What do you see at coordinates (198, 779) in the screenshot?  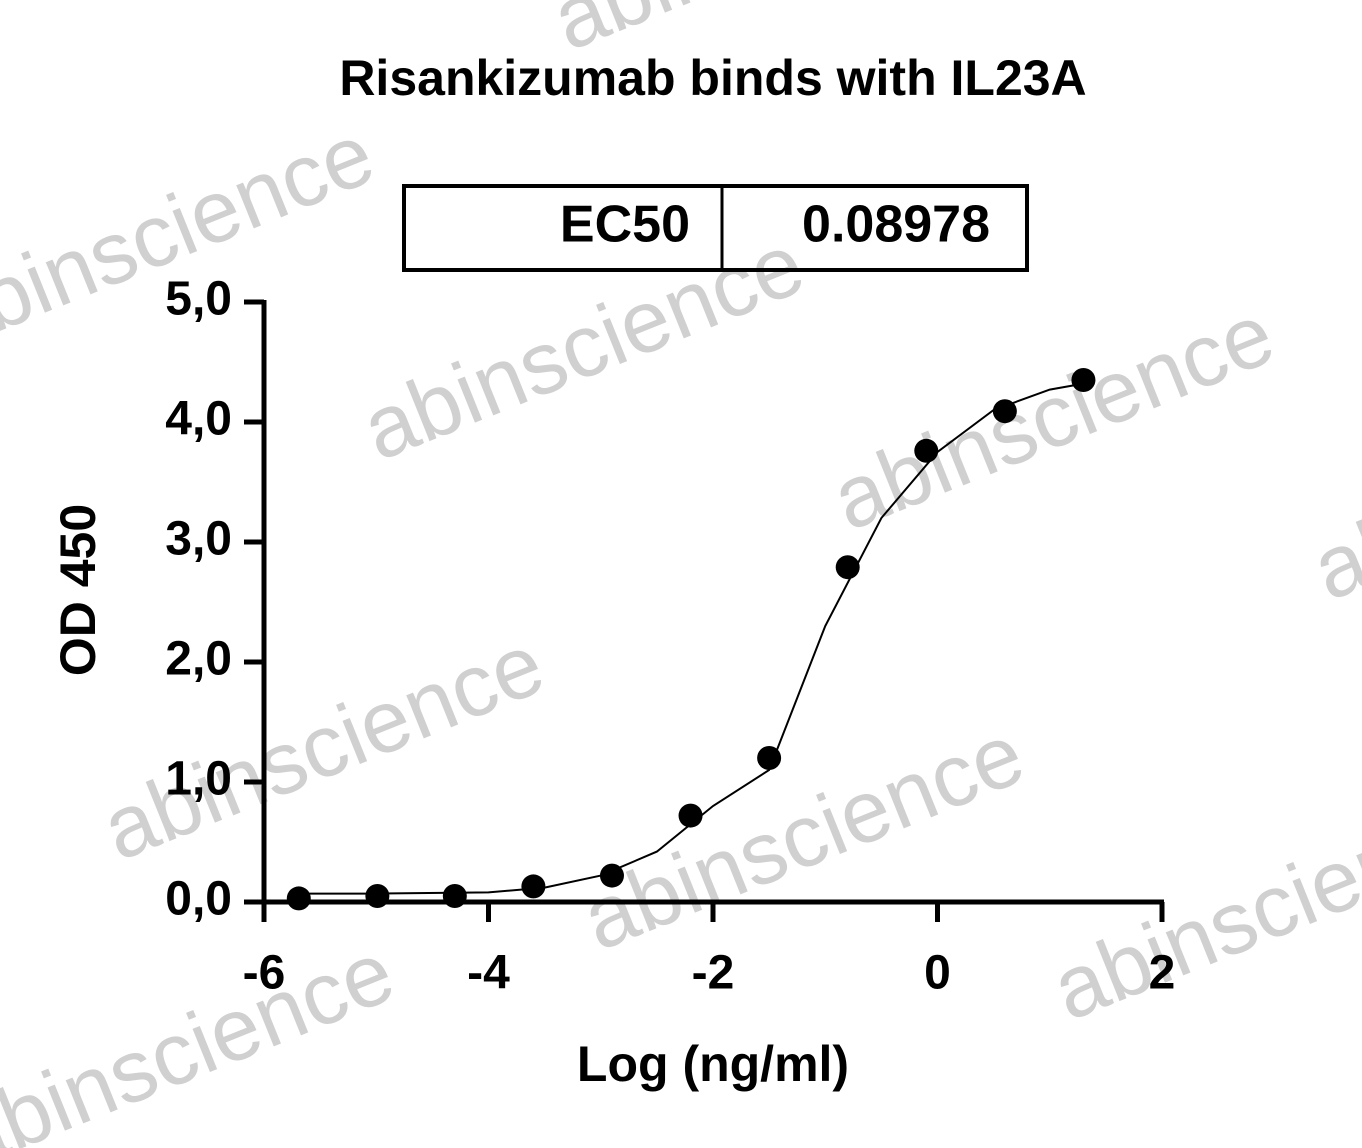 I see `y-tick-label: 1,0` at bounding box center [198, 779].